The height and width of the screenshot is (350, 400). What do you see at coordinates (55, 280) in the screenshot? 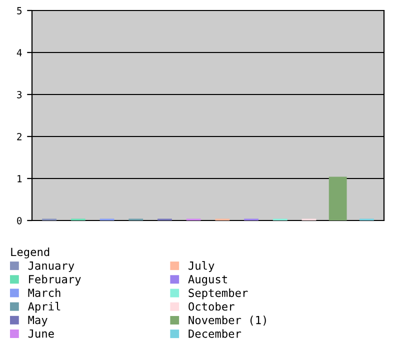
I see `legend-label: February` at bounding box center [55, 280].